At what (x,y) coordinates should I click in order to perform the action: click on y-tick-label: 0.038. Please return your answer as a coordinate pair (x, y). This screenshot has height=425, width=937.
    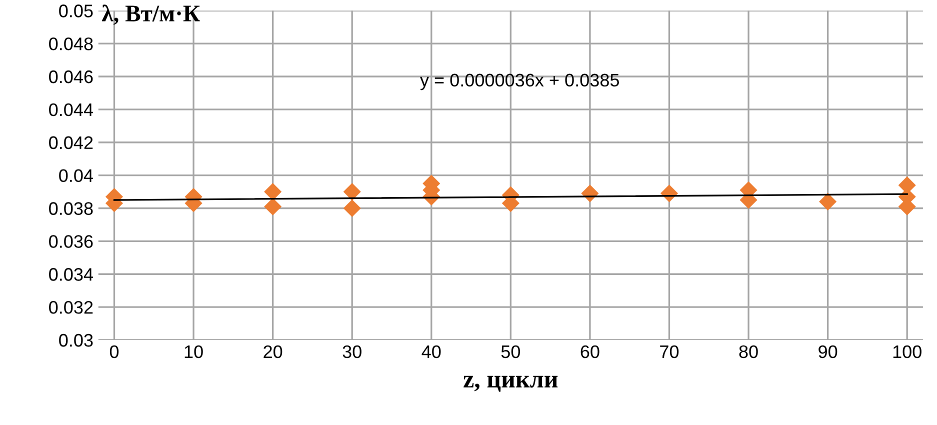
    Looking at the image, I should click on (71, 208).